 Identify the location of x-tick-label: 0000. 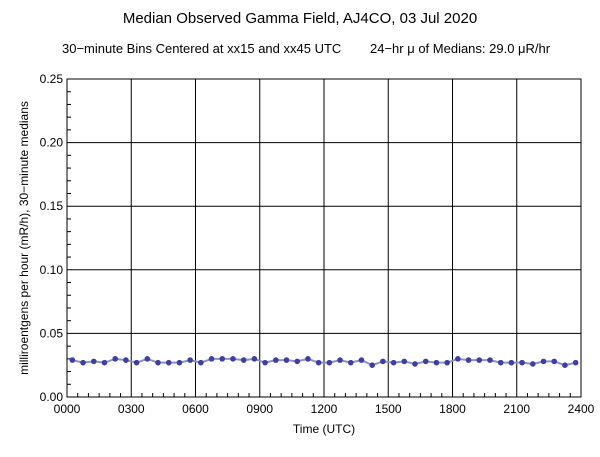
(67, 409).